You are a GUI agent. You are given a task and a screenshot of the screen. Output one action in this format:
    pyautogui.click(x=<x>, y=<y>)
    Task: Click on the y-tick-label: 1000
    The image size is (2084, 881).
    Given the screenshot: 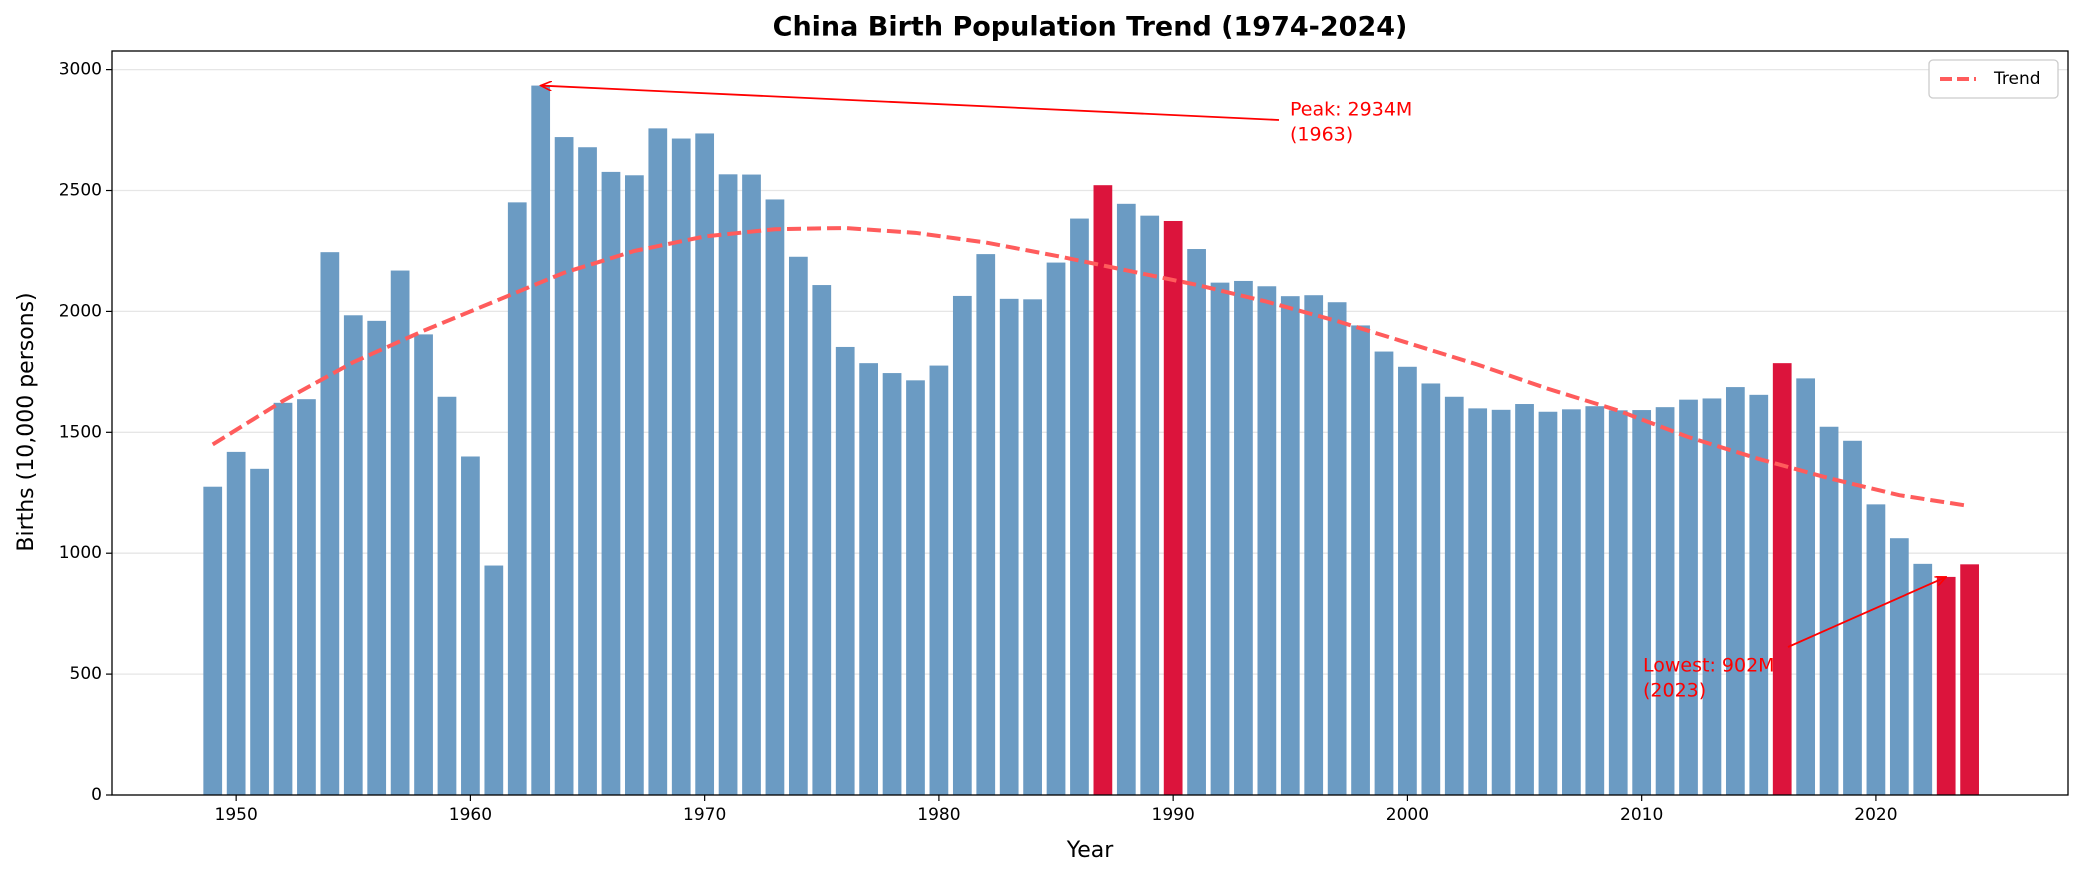 What is the action you would take?
    pyautogui.click(x=80, y=553)
    